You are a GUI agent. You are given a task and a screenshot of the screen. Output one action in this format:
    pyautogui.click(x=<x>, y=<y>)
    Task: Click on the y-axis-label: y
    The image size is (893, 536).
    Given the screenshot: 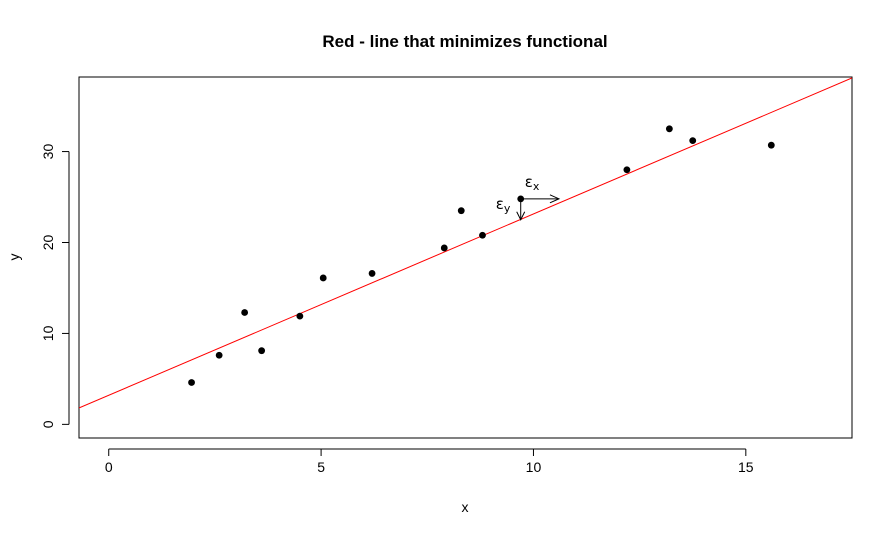 What is the action you would take?
    pyautogui.click(x=14, y=257)
    